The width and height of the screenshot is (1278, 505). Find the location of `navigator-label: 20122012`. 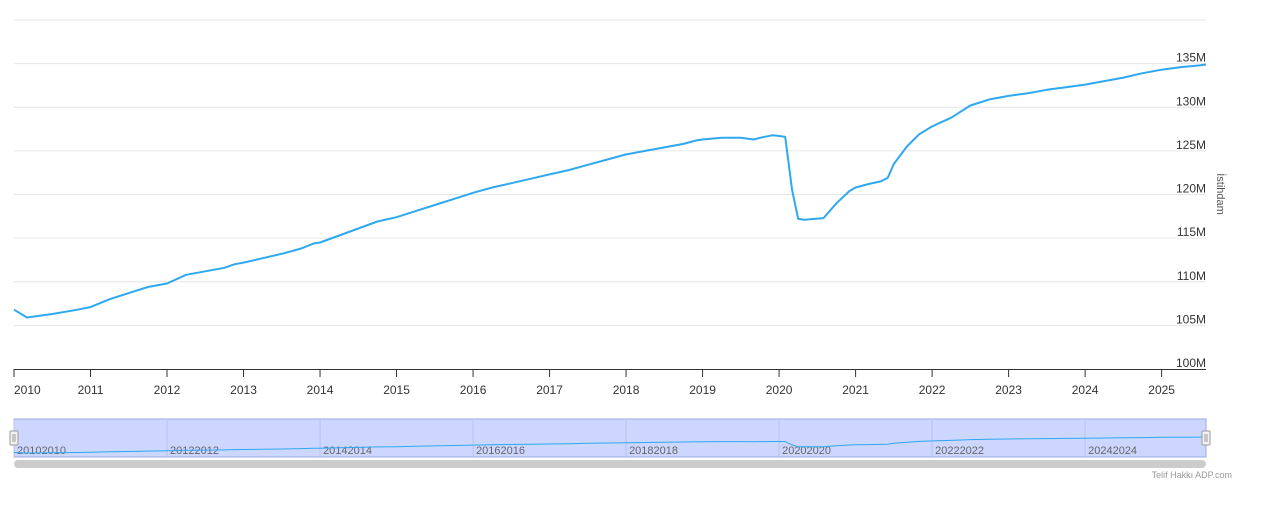

navigator-label: 20122012 is located at coordinates (194, 451).